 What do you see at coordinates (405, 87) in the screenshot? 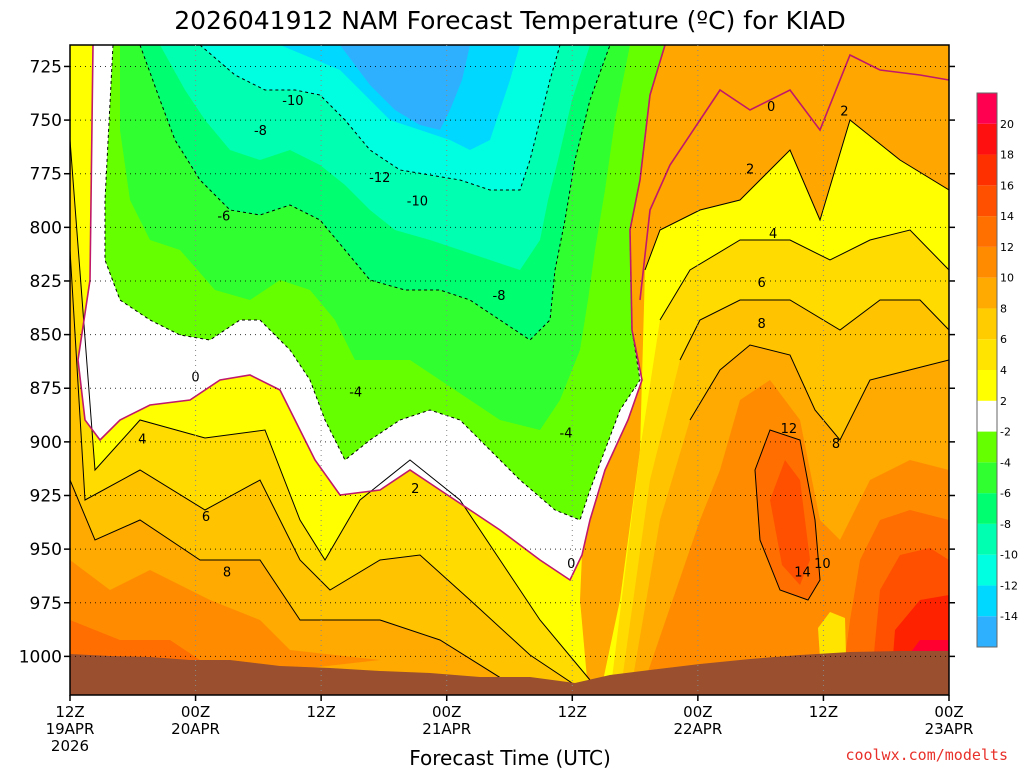
I see `region-below-minus14` at bounding box center [405, 87].